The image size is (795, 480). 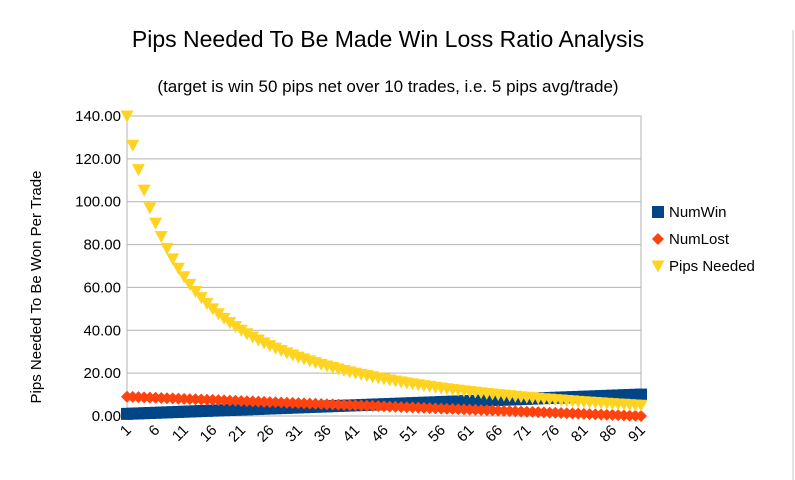 I want to click on x-tick-label: 16, so click(x=209, y=434).